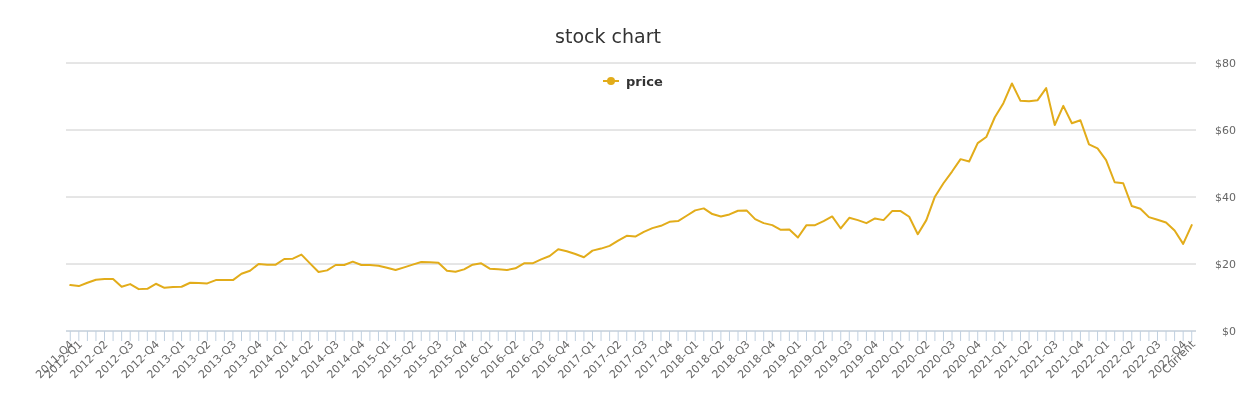 This screenshot has width=1248, height=405. I want to click on y-tick-label: $40, so click(1225, 197).